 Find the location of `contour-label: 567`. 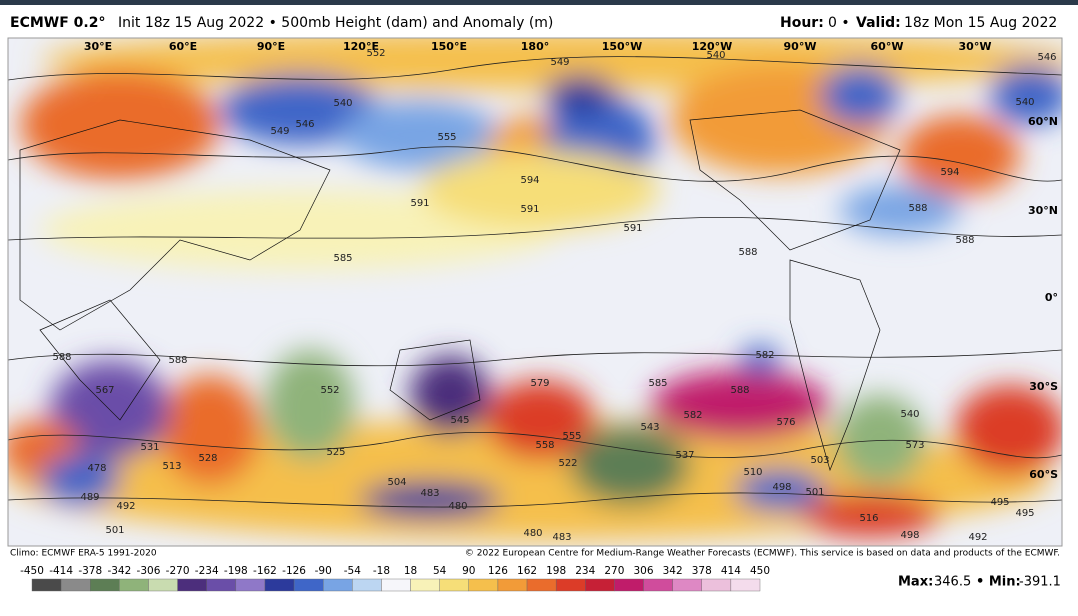

contour-label: 567 is located at coordinates (104, 390).